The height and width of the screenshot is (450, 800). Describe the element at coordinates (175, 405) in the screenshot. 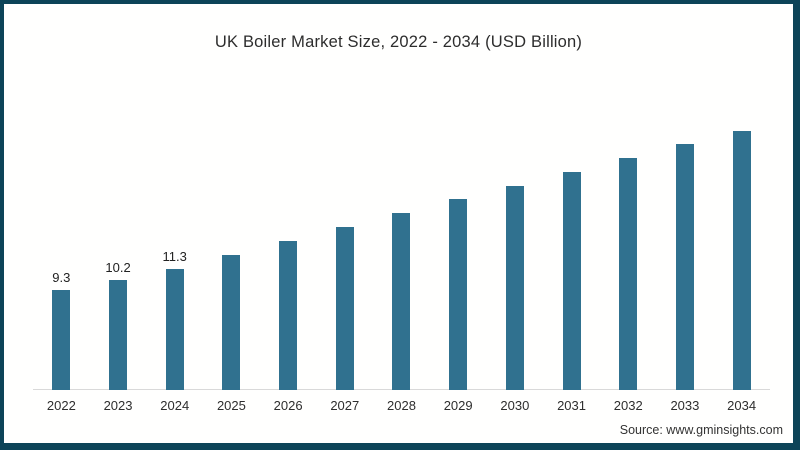

I see `x-tick-2024: 2024` at that location.